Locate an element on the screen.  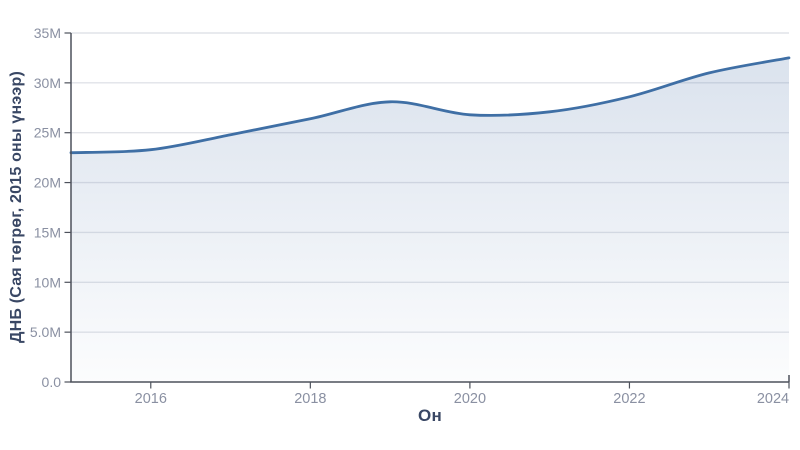
y-tick-label: 20M is located at coordinates (47, 183).